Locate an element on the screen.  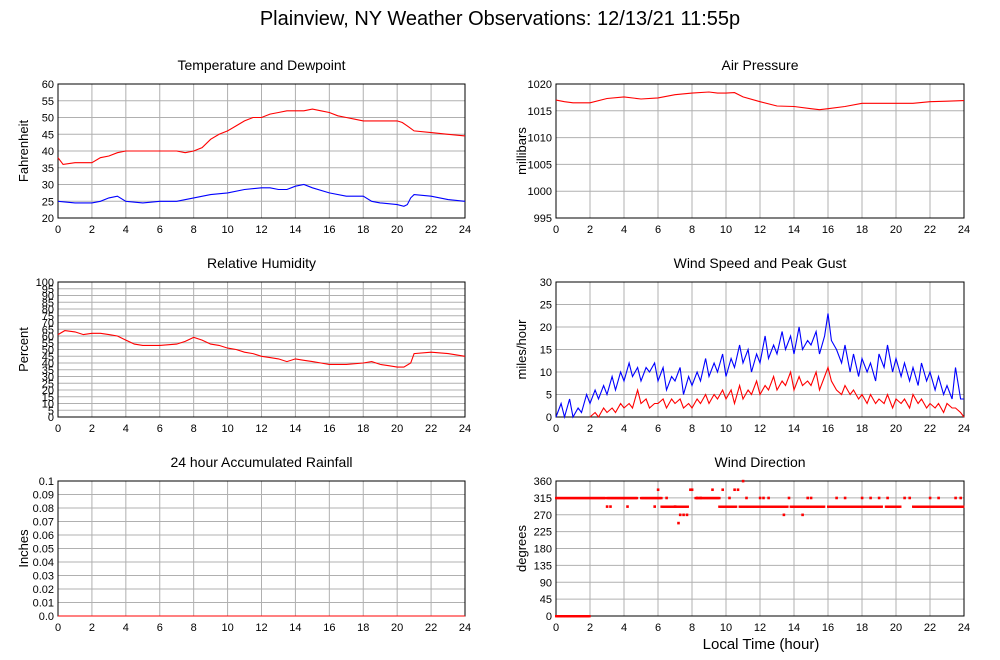
y-tick-label: 0.08 is located at coordinates (43, 509).